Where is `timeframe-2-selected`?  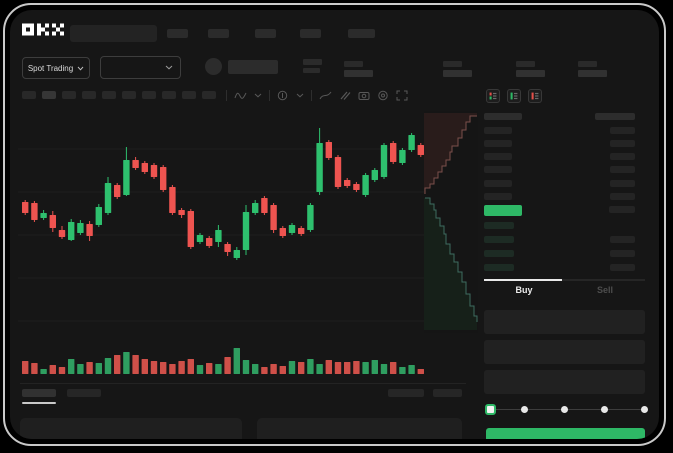 timeframe-2-selected is located at coordinates (49, 95).